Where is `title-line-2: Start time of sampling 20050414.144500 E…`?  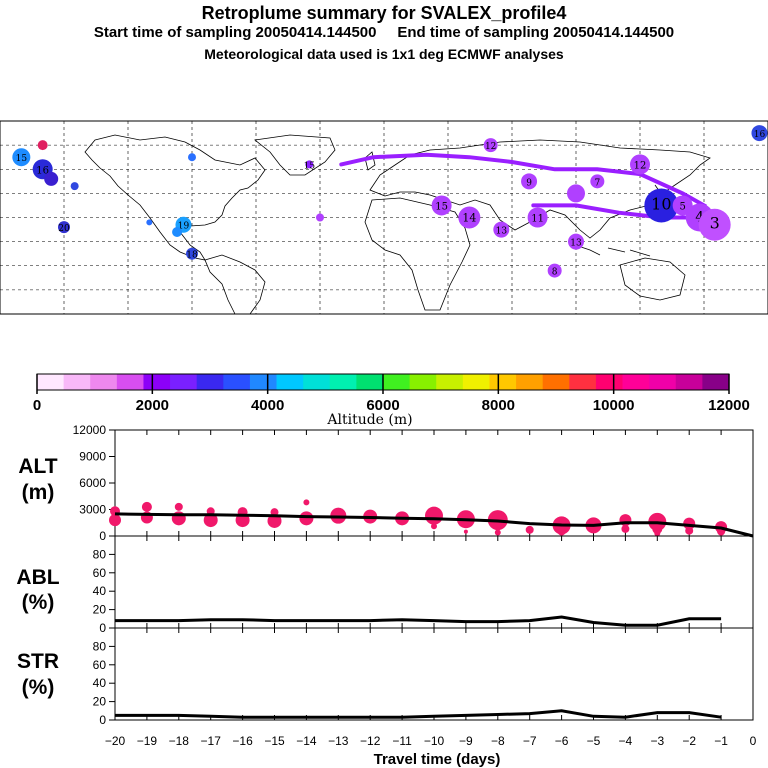
title-line-2: Start time of sampling 20050414.144500 E… is located at coordinates (384, 32).